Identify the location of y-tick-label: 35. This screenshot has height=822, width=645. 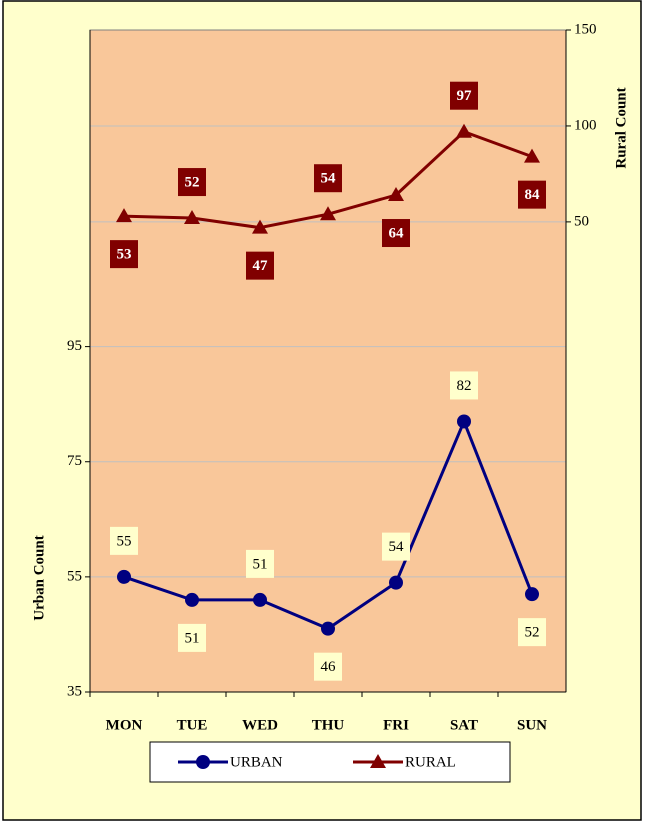
(74, 691).